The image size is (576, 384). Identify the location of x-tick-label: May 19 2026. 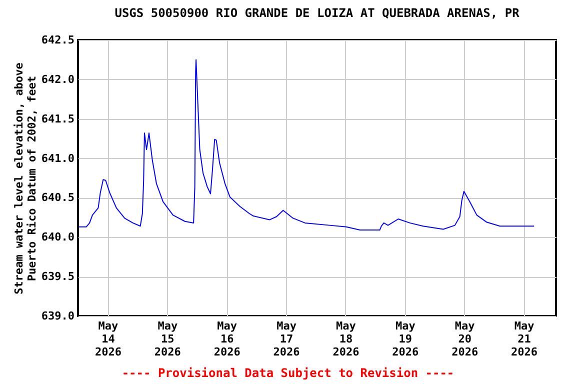
(406, 339).